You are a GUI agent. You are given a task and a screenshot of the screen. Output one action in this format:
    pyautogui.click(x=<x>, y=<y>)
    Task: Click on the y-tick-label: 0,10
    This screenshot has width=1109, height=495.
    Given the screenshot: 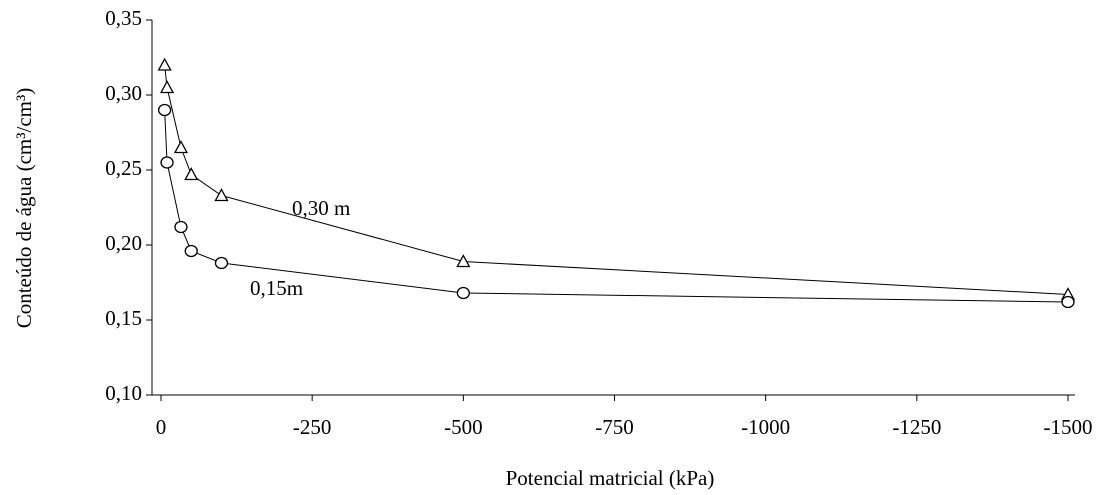 What is the action you would take?
    pyautogui.click(x=123, y=393)
    